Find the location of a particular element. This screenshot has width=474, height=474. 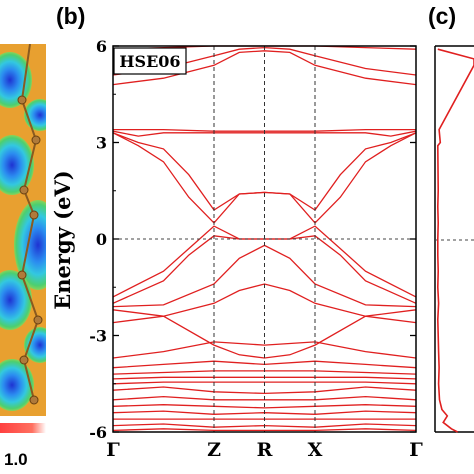

x-tick-label: Z is located at coordinates (214, 450).